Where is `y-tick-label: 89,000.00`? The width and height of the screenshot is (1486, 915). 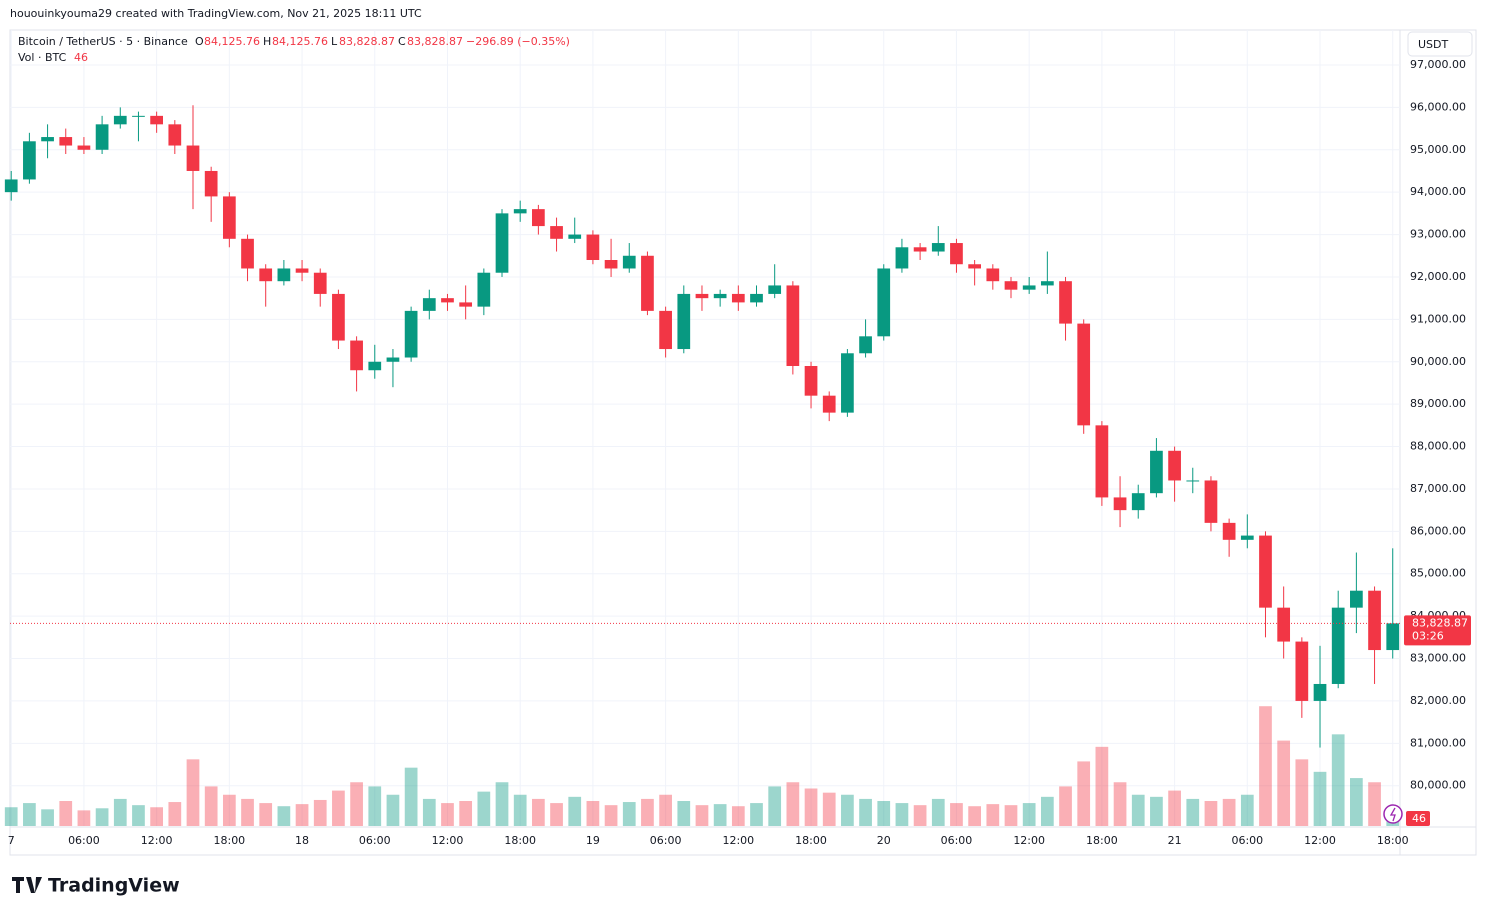 y-tick-label: 89,000.00 is located at coordinates (1438, 403).